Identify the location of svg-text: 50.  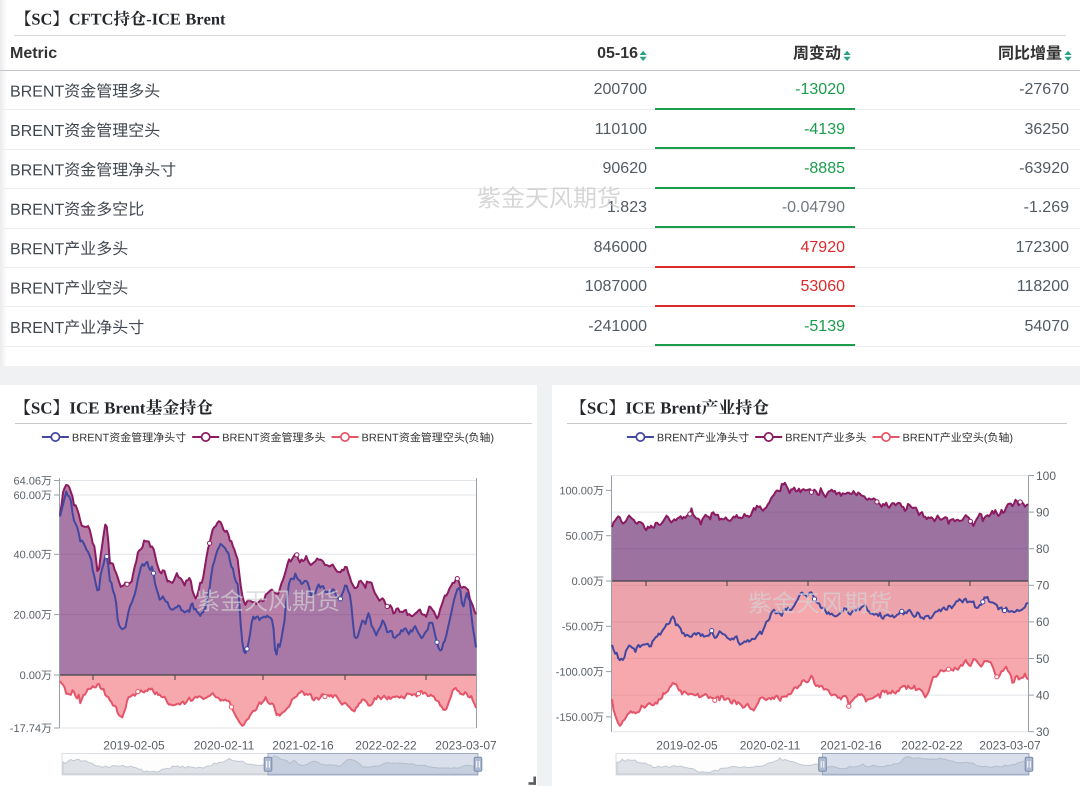
(1043, 659).